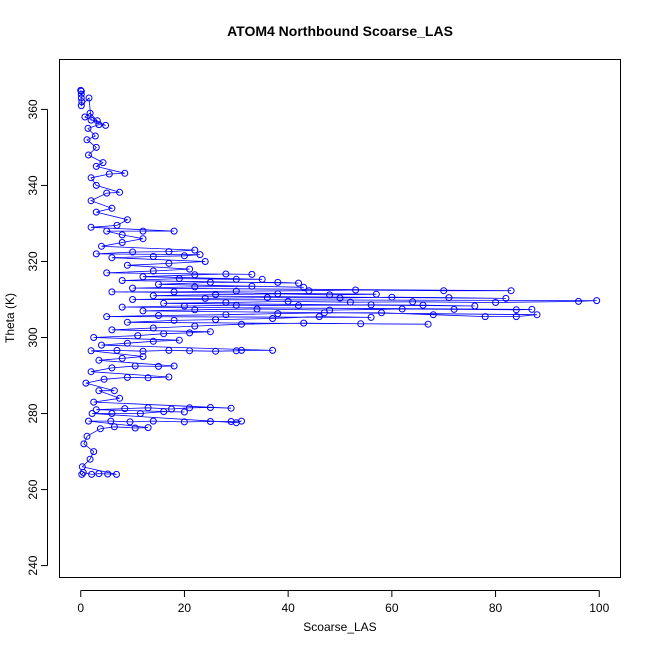  Describe the element at coordinates (80, 608) in the screenshot. I see `x-tick-label: 0` at that location.